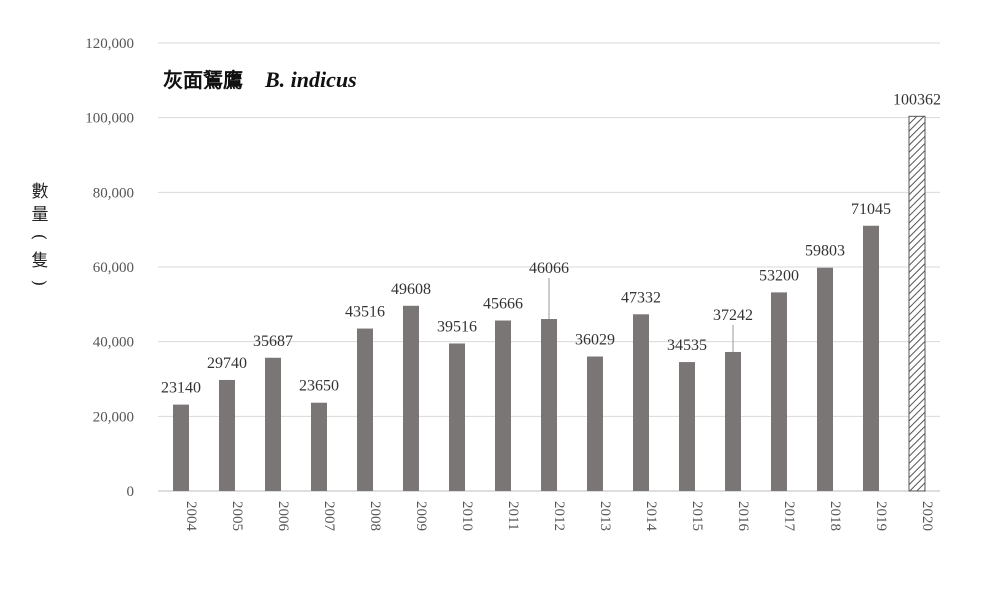  I want to click on bar-2008, so click(365, 409).